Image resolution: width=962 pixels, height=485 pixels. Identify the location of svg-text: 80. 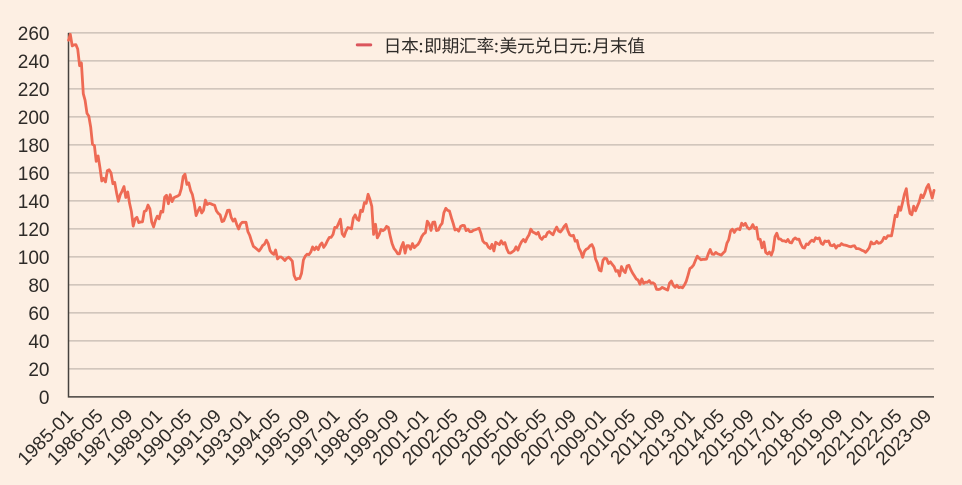
(38, 286).